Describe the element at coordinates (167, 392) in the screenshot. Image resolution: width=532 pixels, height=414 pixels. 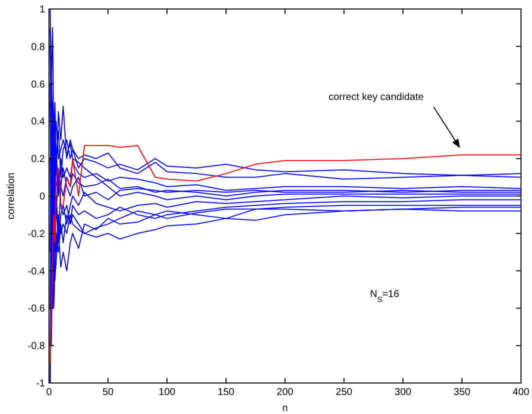
I see `x-tick-label: 100` at that location.